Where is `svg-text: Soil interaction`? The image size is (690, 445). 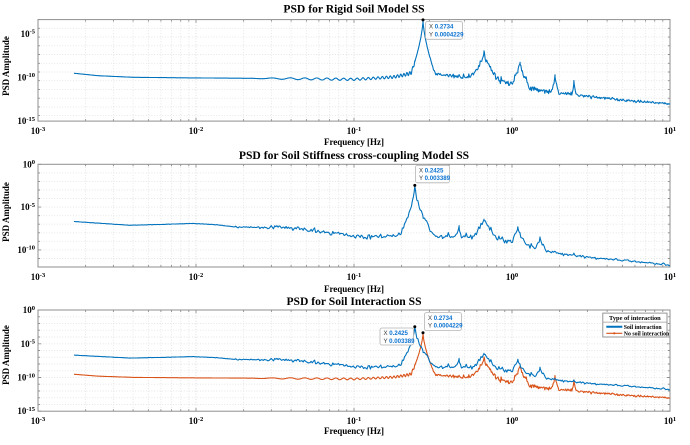
svg-text: Soil interaction is located at coordinates (643, 328).